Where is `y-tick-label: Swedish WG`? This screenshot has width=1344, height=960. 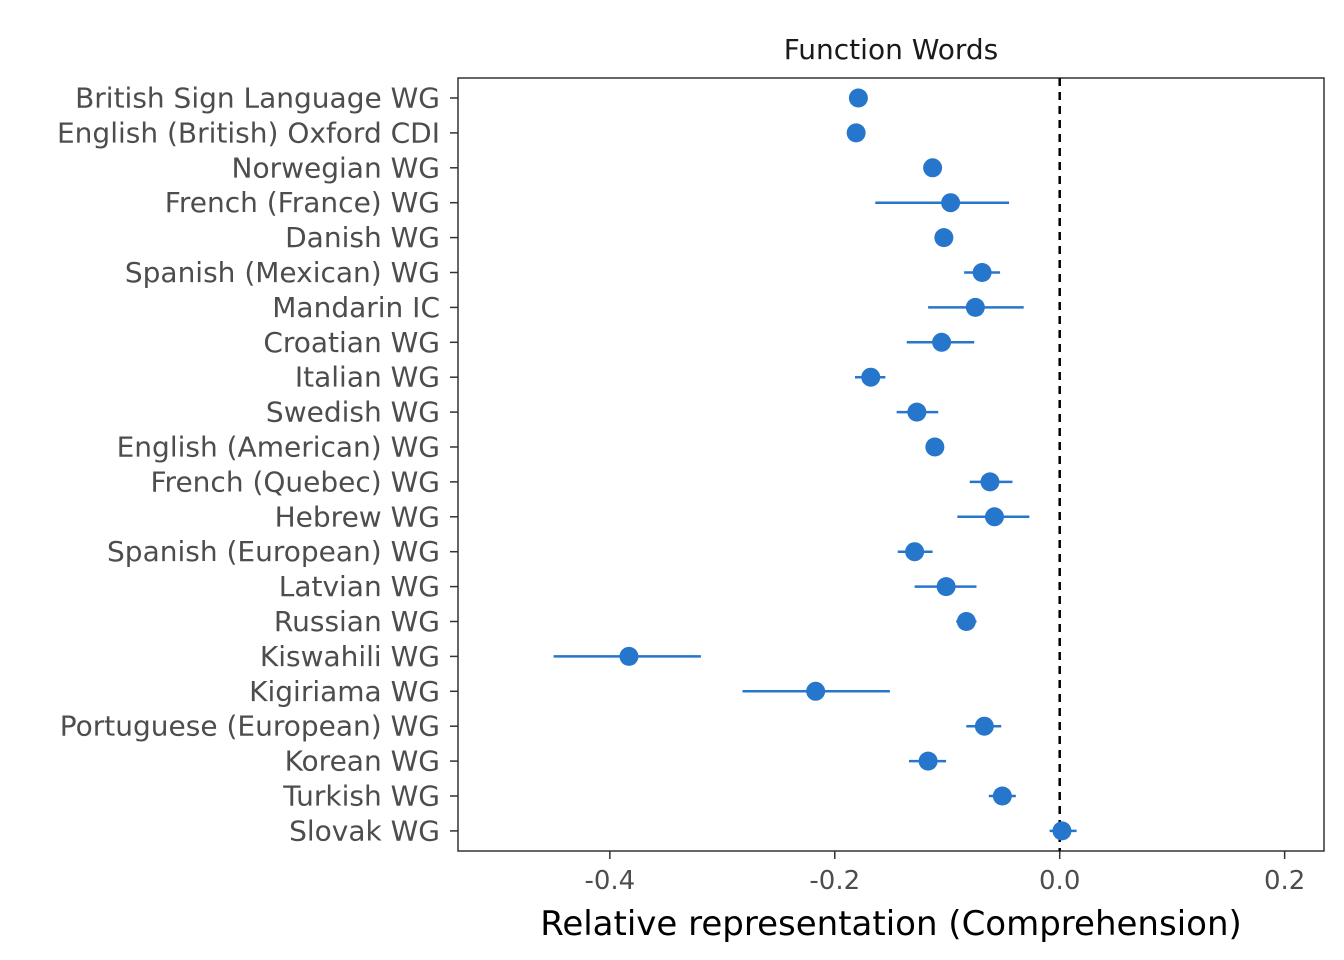
y-tick-label: Swedish WG is located at coordinates (353, 412).